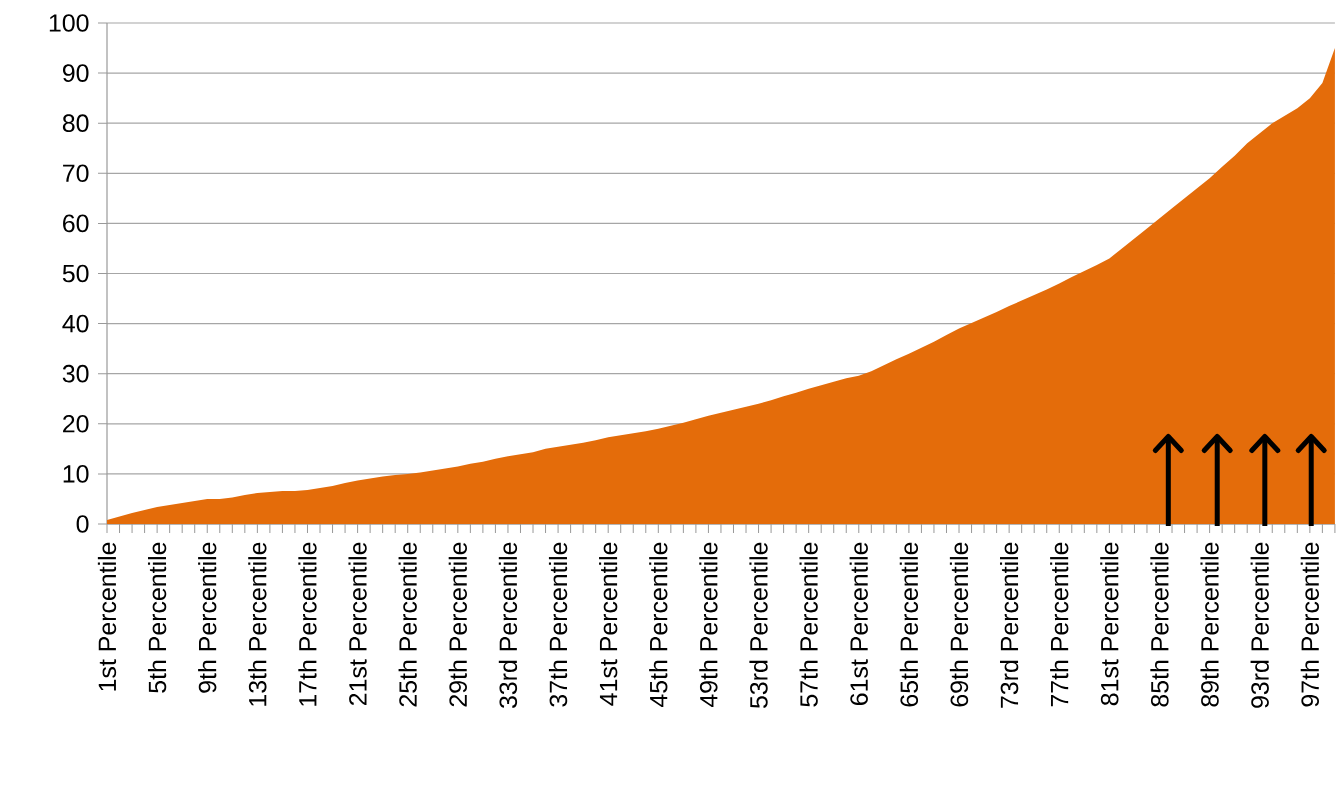 Image resolution: width=1344 pixels, height=788 pixels. What do you see at coordinates (708, 625) in the screenshot?
I see `x-tick-label: 49th Percentile` at bounding box center [708, 625].